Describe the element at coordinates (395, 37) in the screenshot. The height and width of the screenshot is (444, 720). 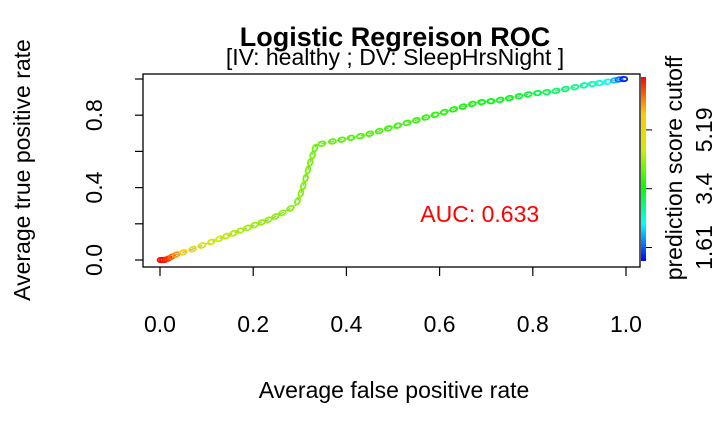
I see `chart-title: Logistic Regreison ROC` at that location.